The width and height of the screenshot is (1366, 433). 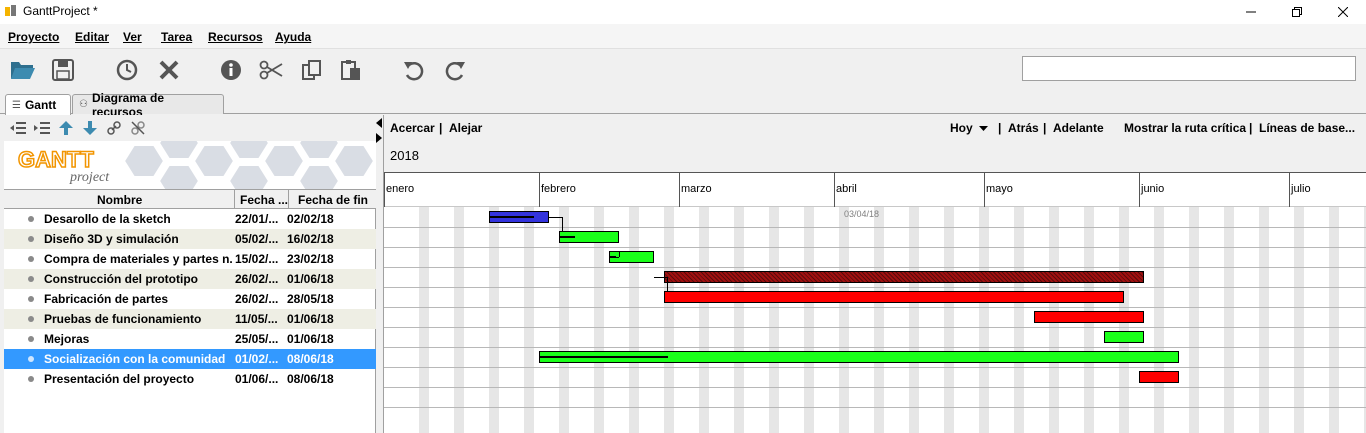 I want to click on timeline-month-row: enero febrero marzo abril mayo junio julio, so click(x=875, y=190).